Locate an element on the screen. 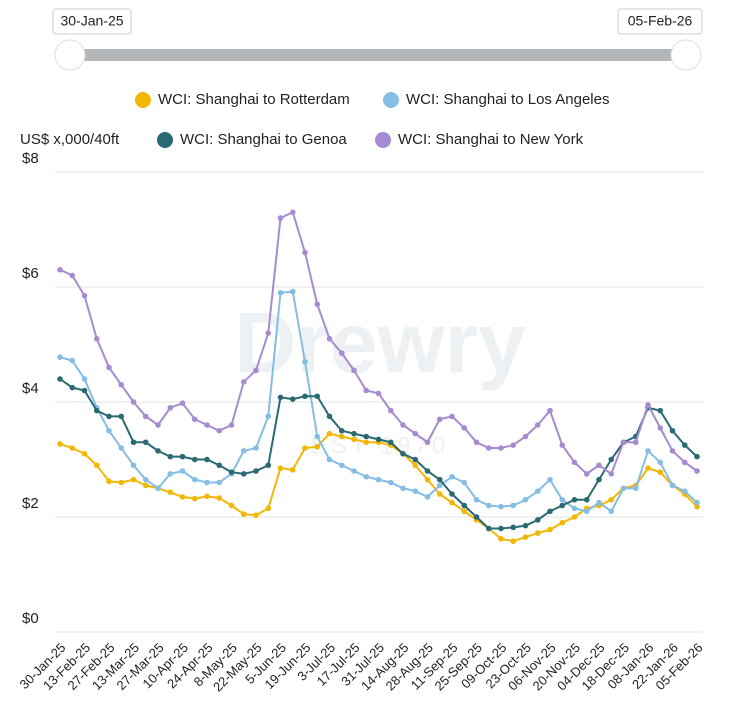  range-handle-start is located at coordinates (70, 55).